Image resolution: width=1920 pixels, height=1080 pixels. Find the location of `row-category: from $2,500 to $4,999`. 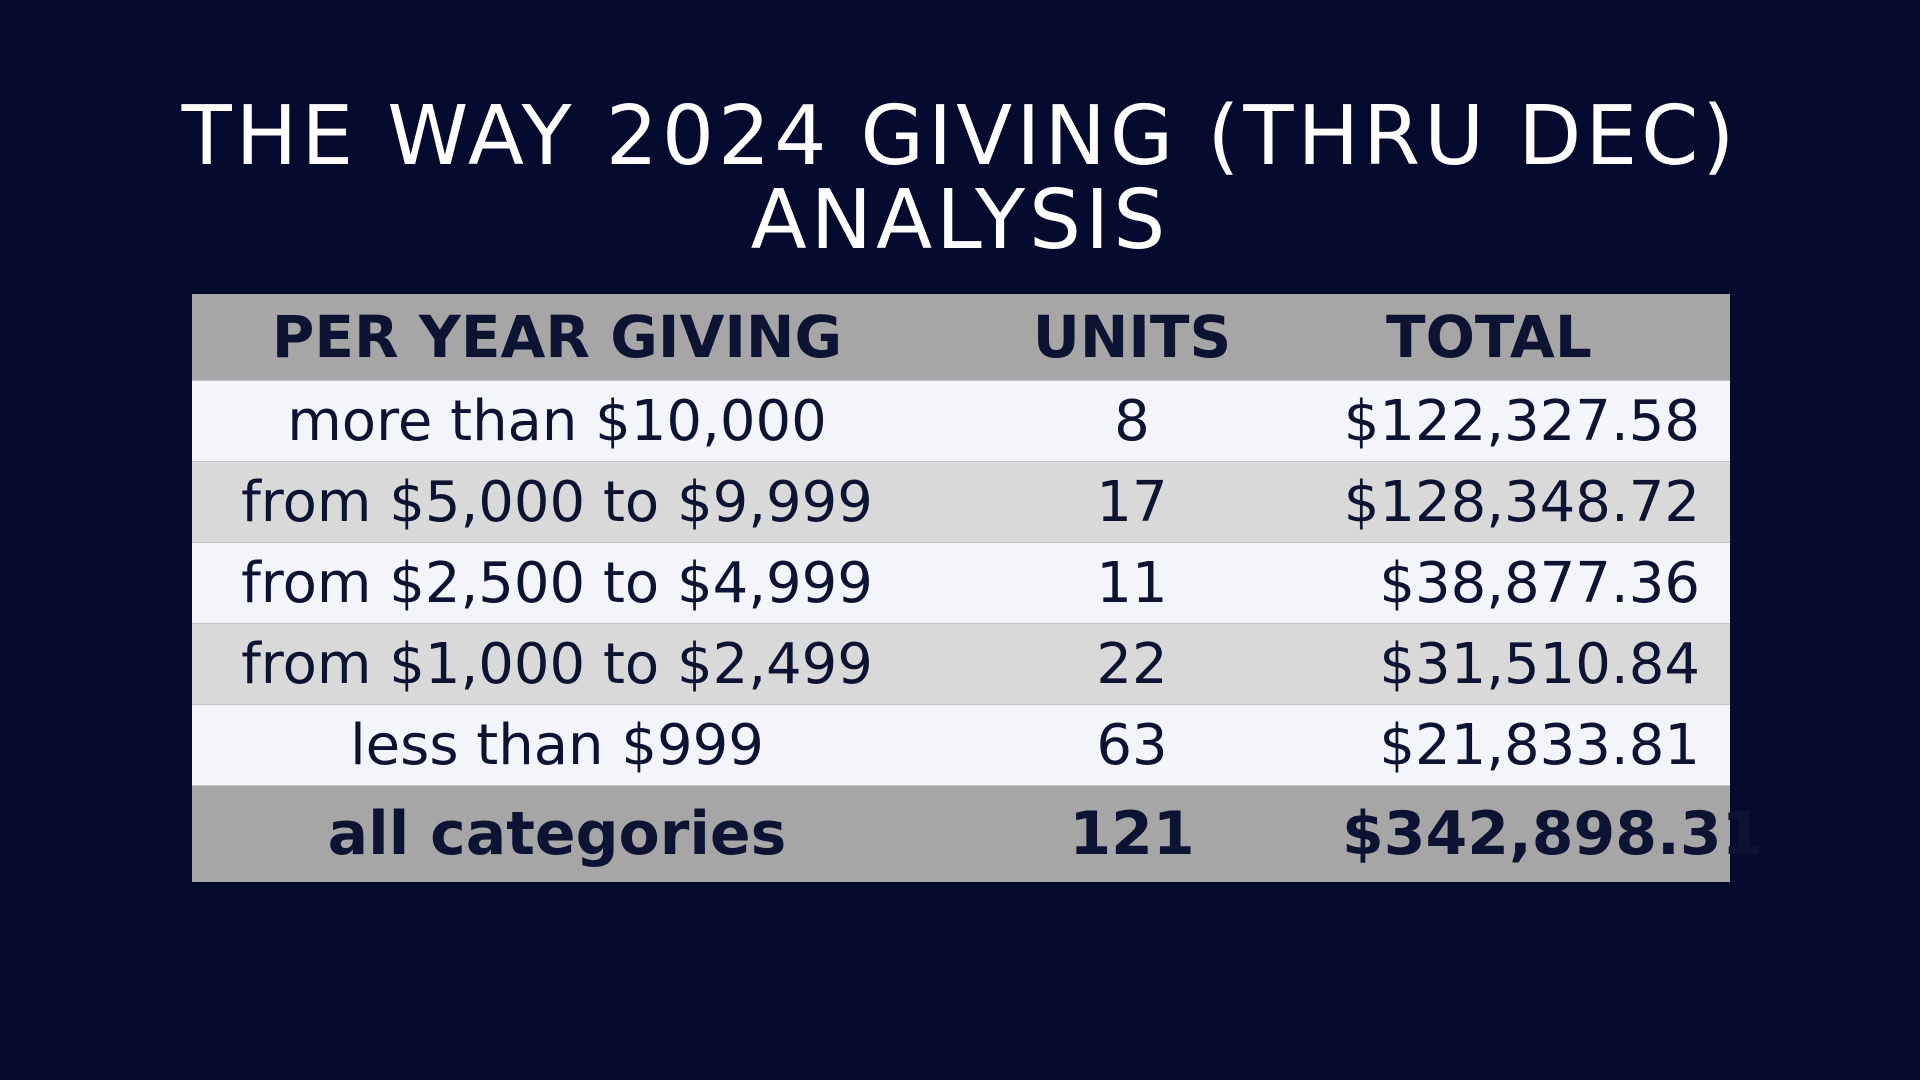

row-category: from $2,500 to $4,999 is located at coordinates (557, 583).